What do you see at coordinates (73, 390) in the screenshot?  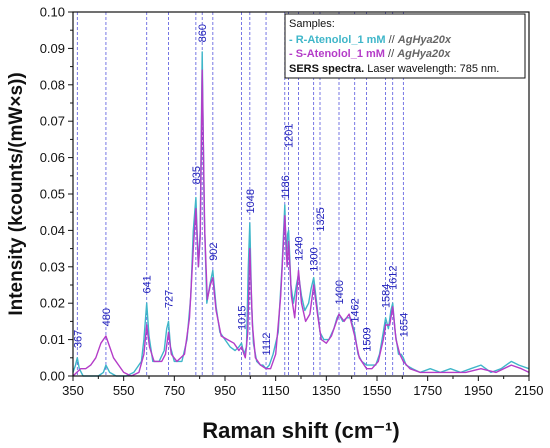 I see `x-tick-label-350: 350` at bounding box center [73, 390].